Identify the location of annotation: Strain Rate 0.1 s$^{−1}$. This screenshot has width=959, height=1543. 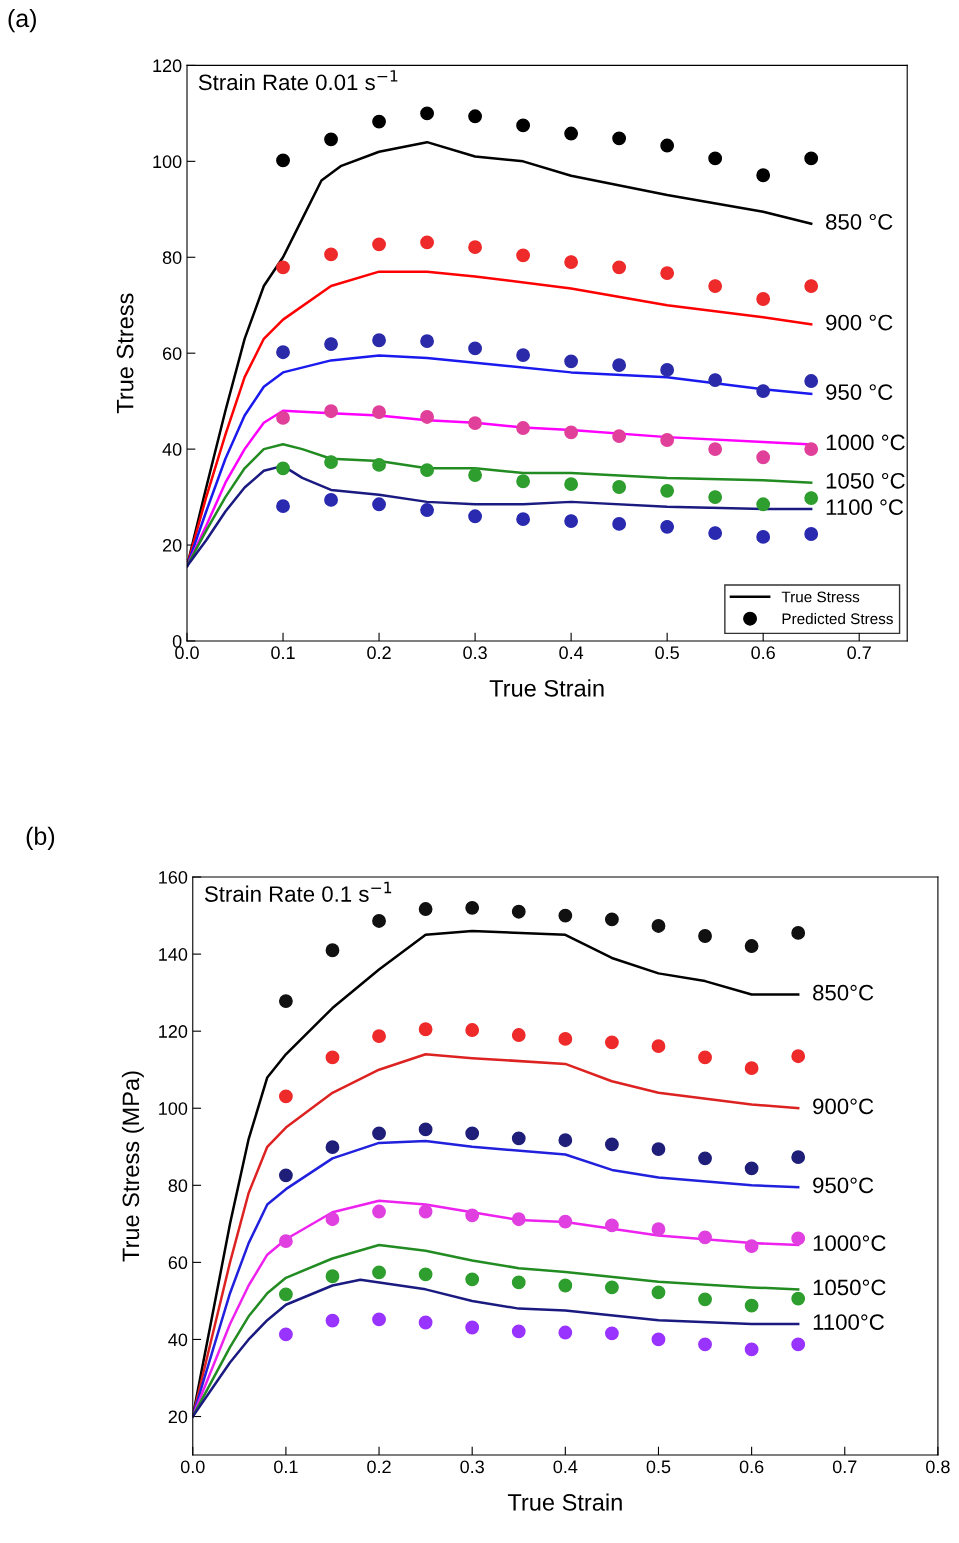
(298, 891).